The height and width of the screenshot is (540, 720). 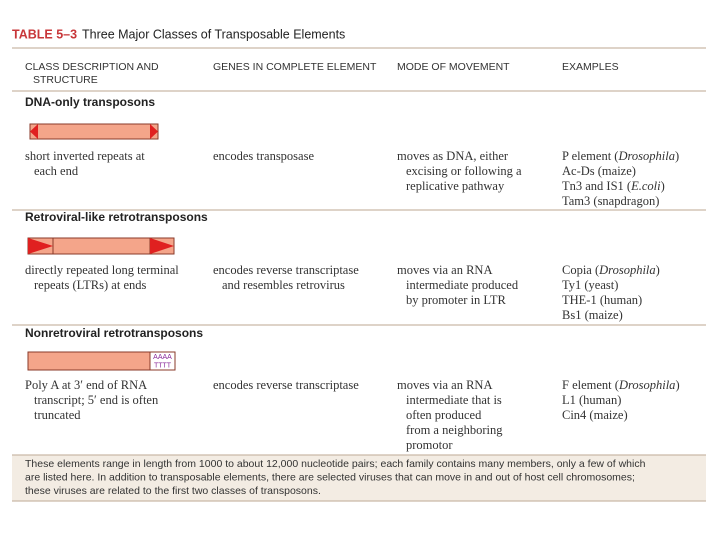 I want to click on cell-text: Ac-Ds (maize), so click(x=599, y=171).